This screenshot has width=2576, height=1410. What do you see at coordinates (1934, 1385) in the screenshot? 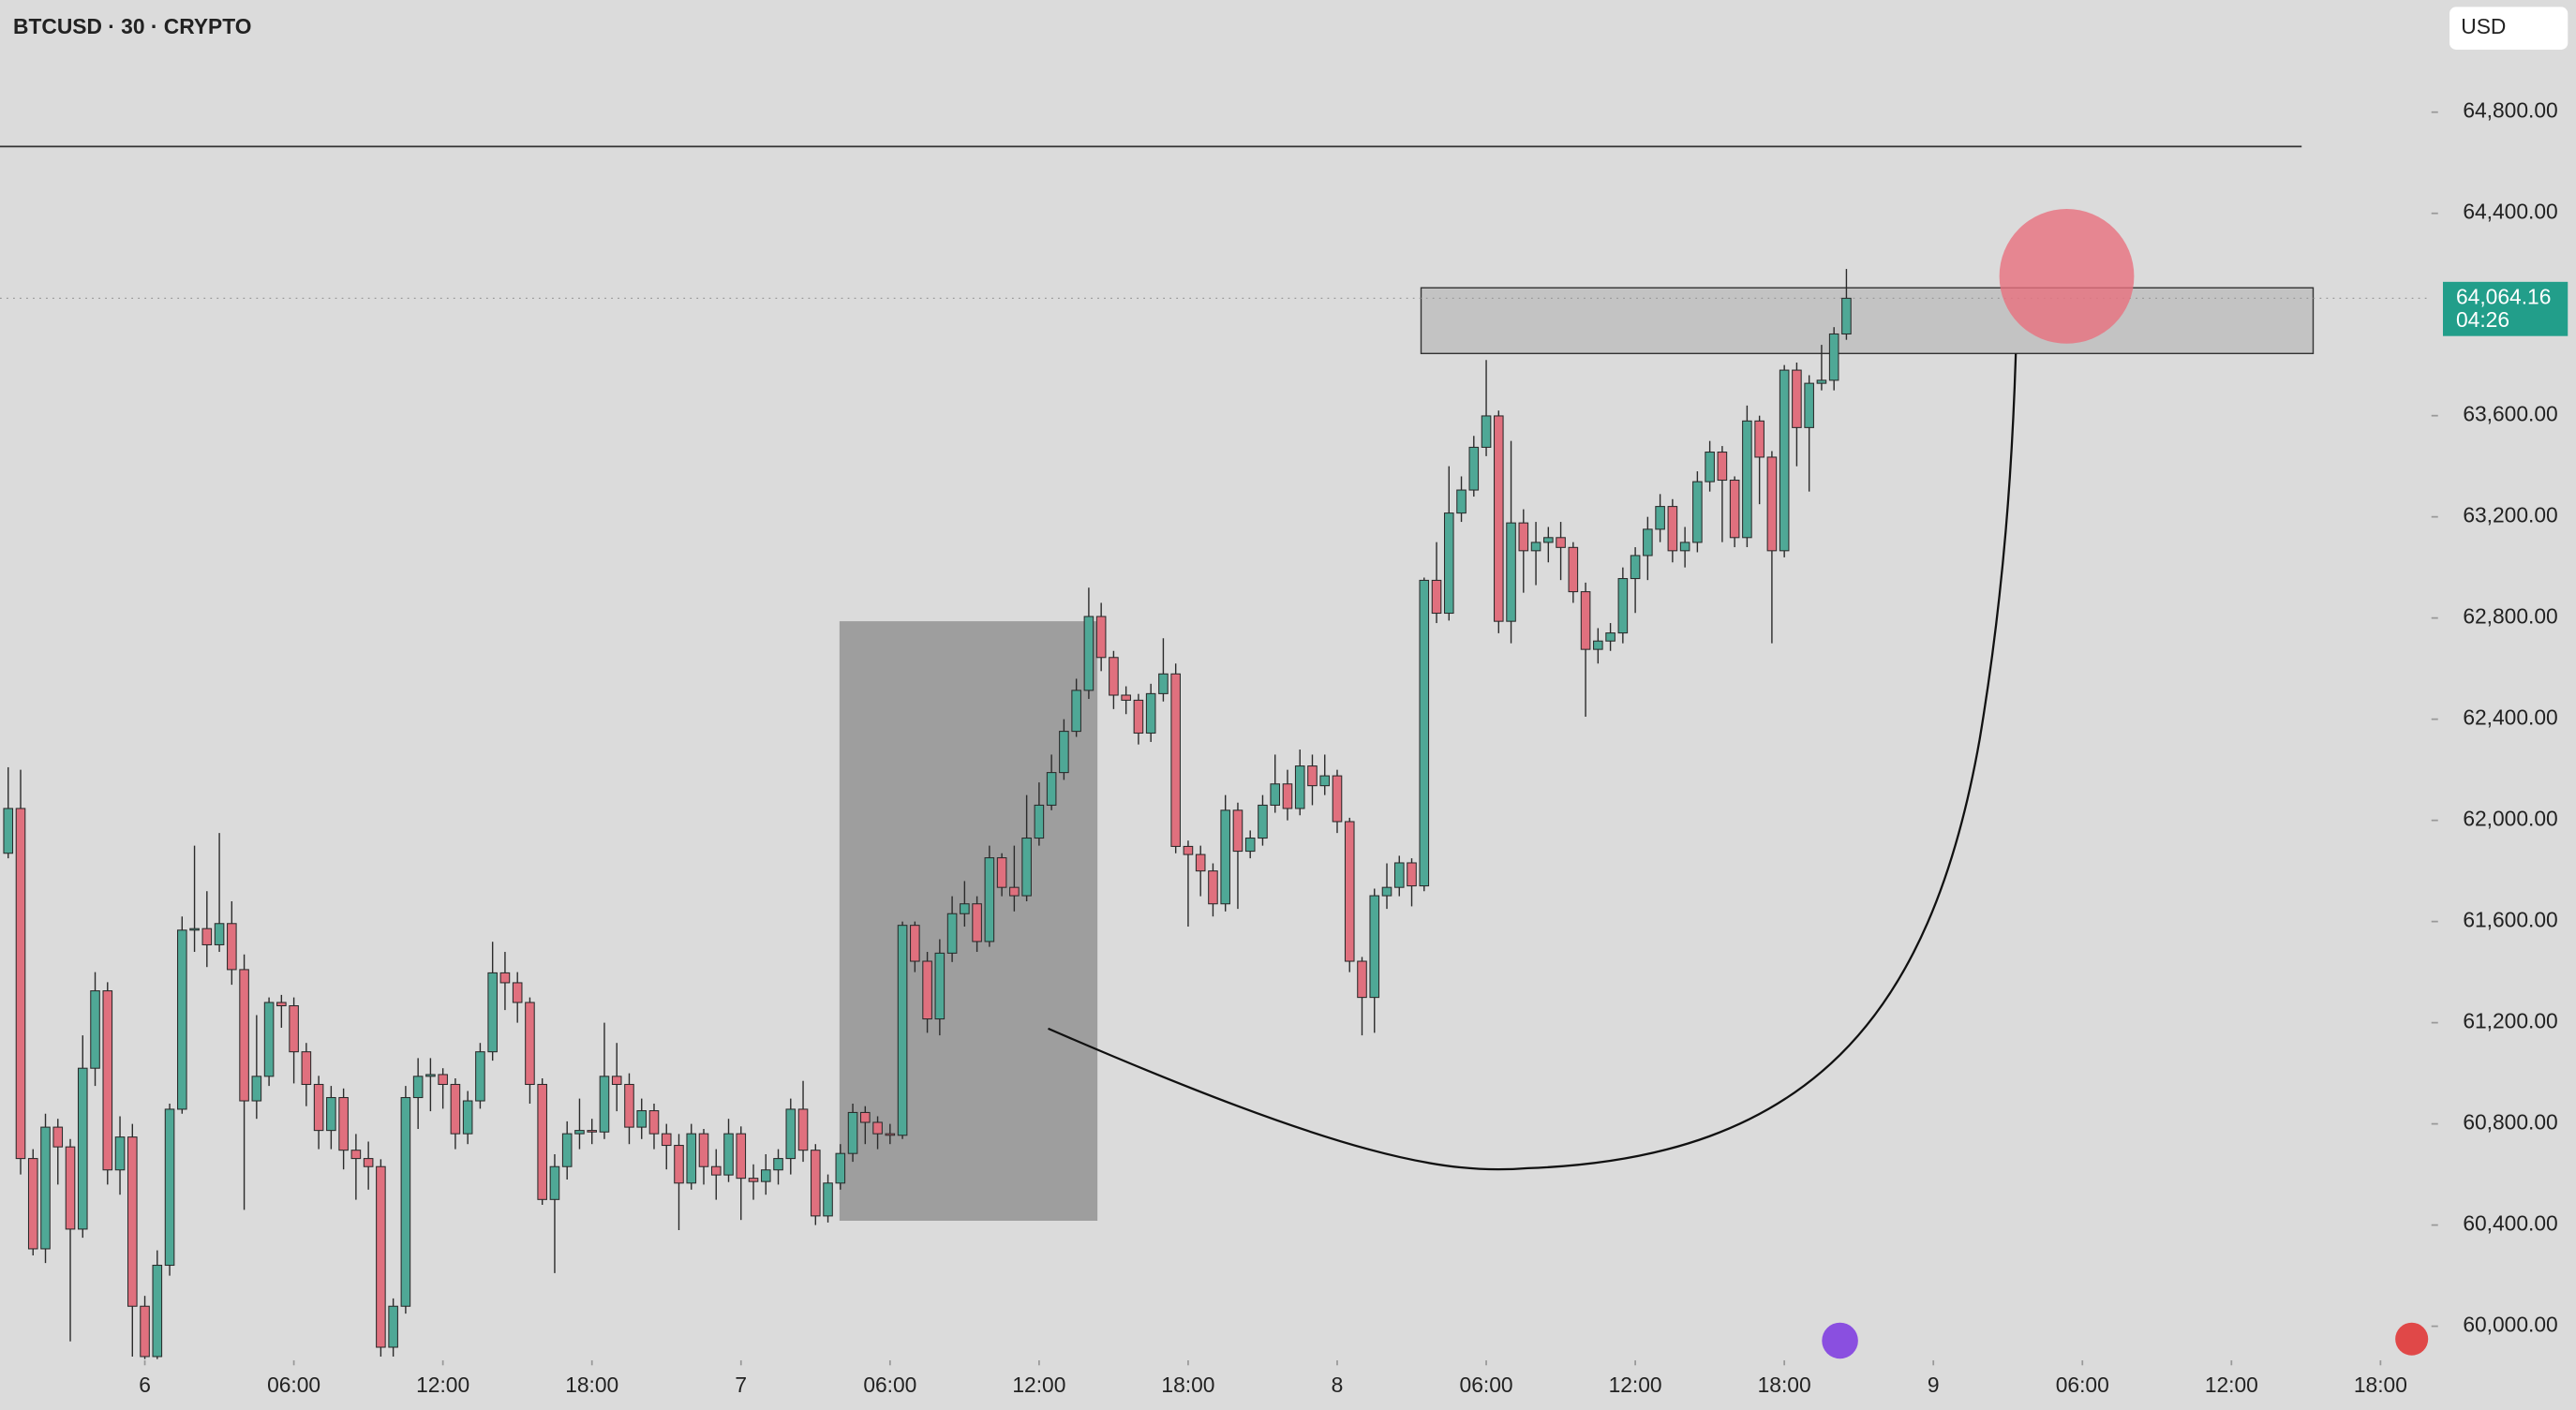
I see `x-tick-label: 9` at bounding box center [1934, 1385].